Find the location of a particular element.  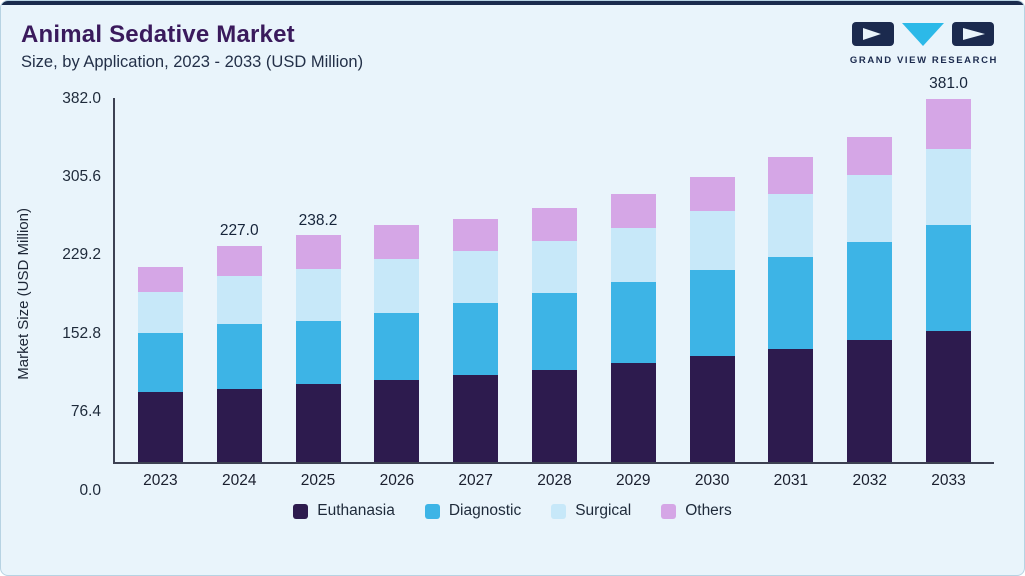

bar-segment-others-2025 is located at coordinates (318, 252).